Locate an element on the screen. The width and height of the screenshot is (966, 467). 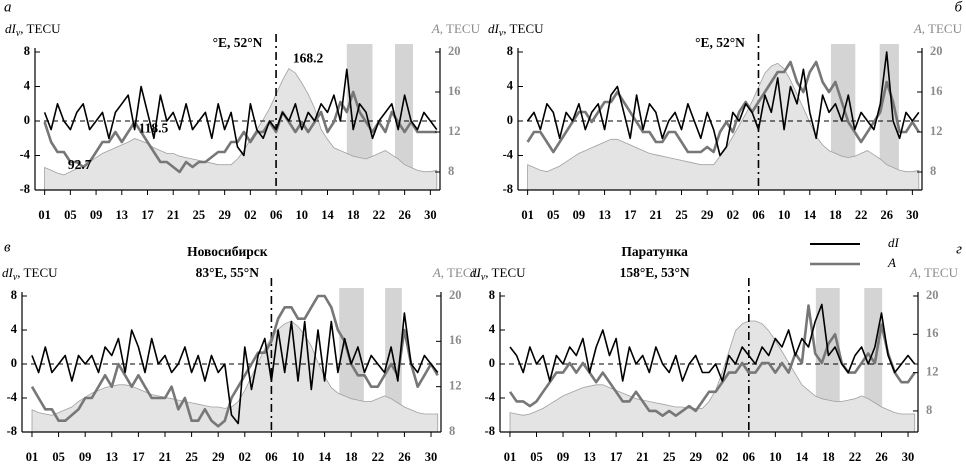
panel-letter: б is located at coordinates (958, 7).